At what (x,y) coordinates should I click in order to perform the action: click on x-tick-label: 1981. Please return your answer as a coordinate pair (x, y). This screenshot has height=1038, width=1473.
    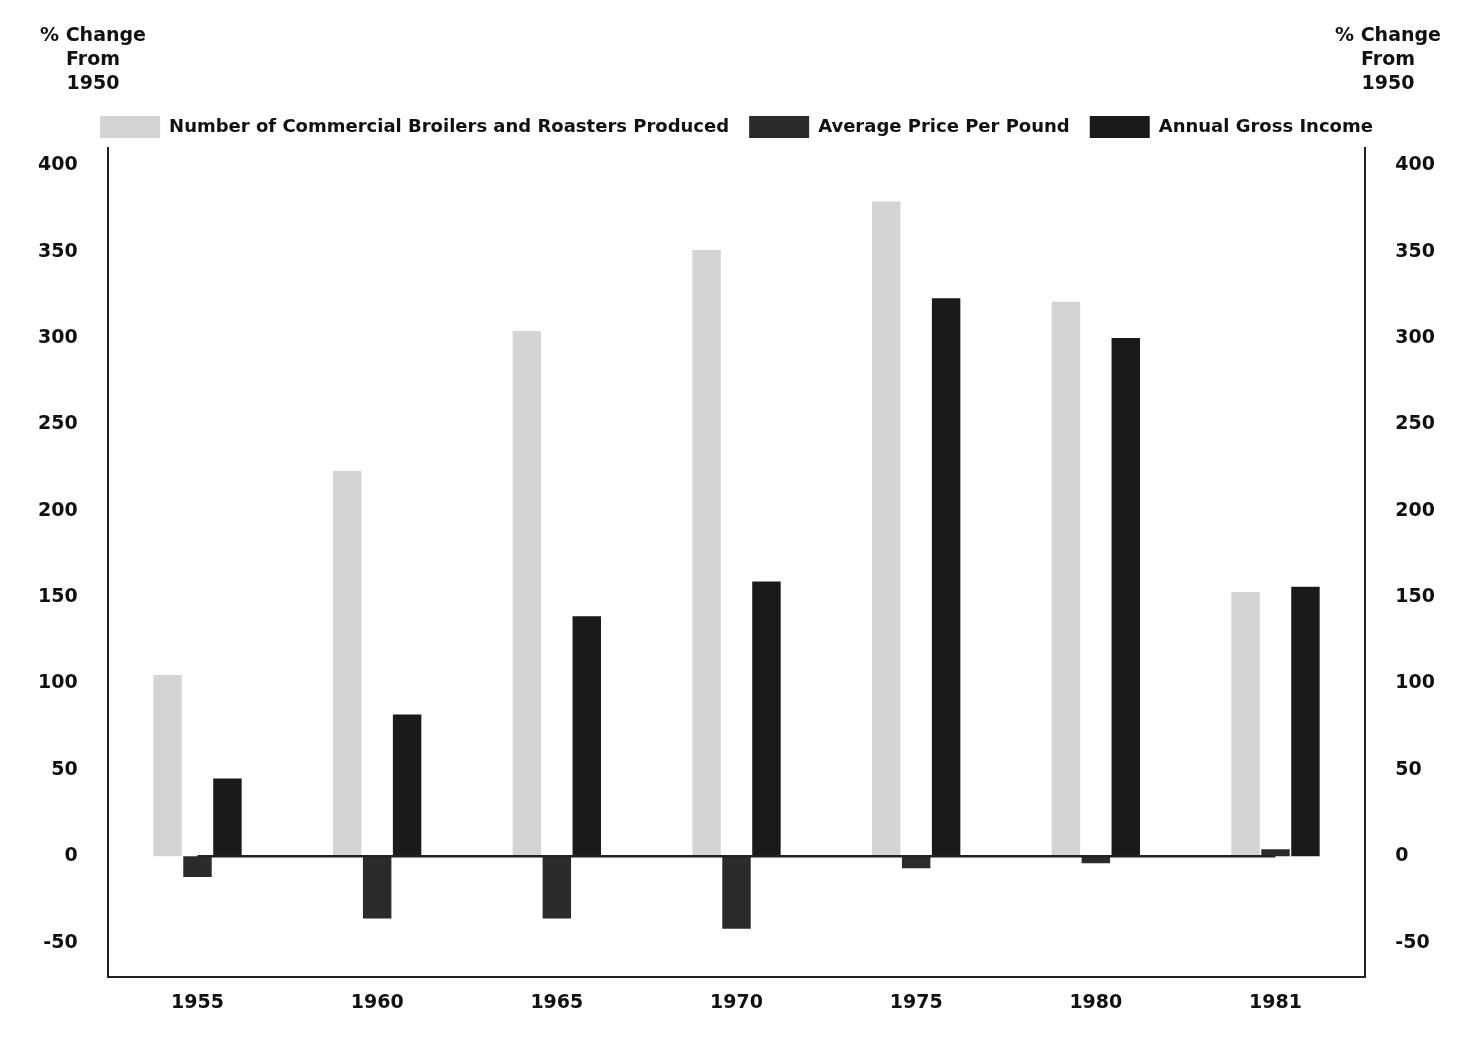
    Looking at the image, I should click on (1275, 1000).